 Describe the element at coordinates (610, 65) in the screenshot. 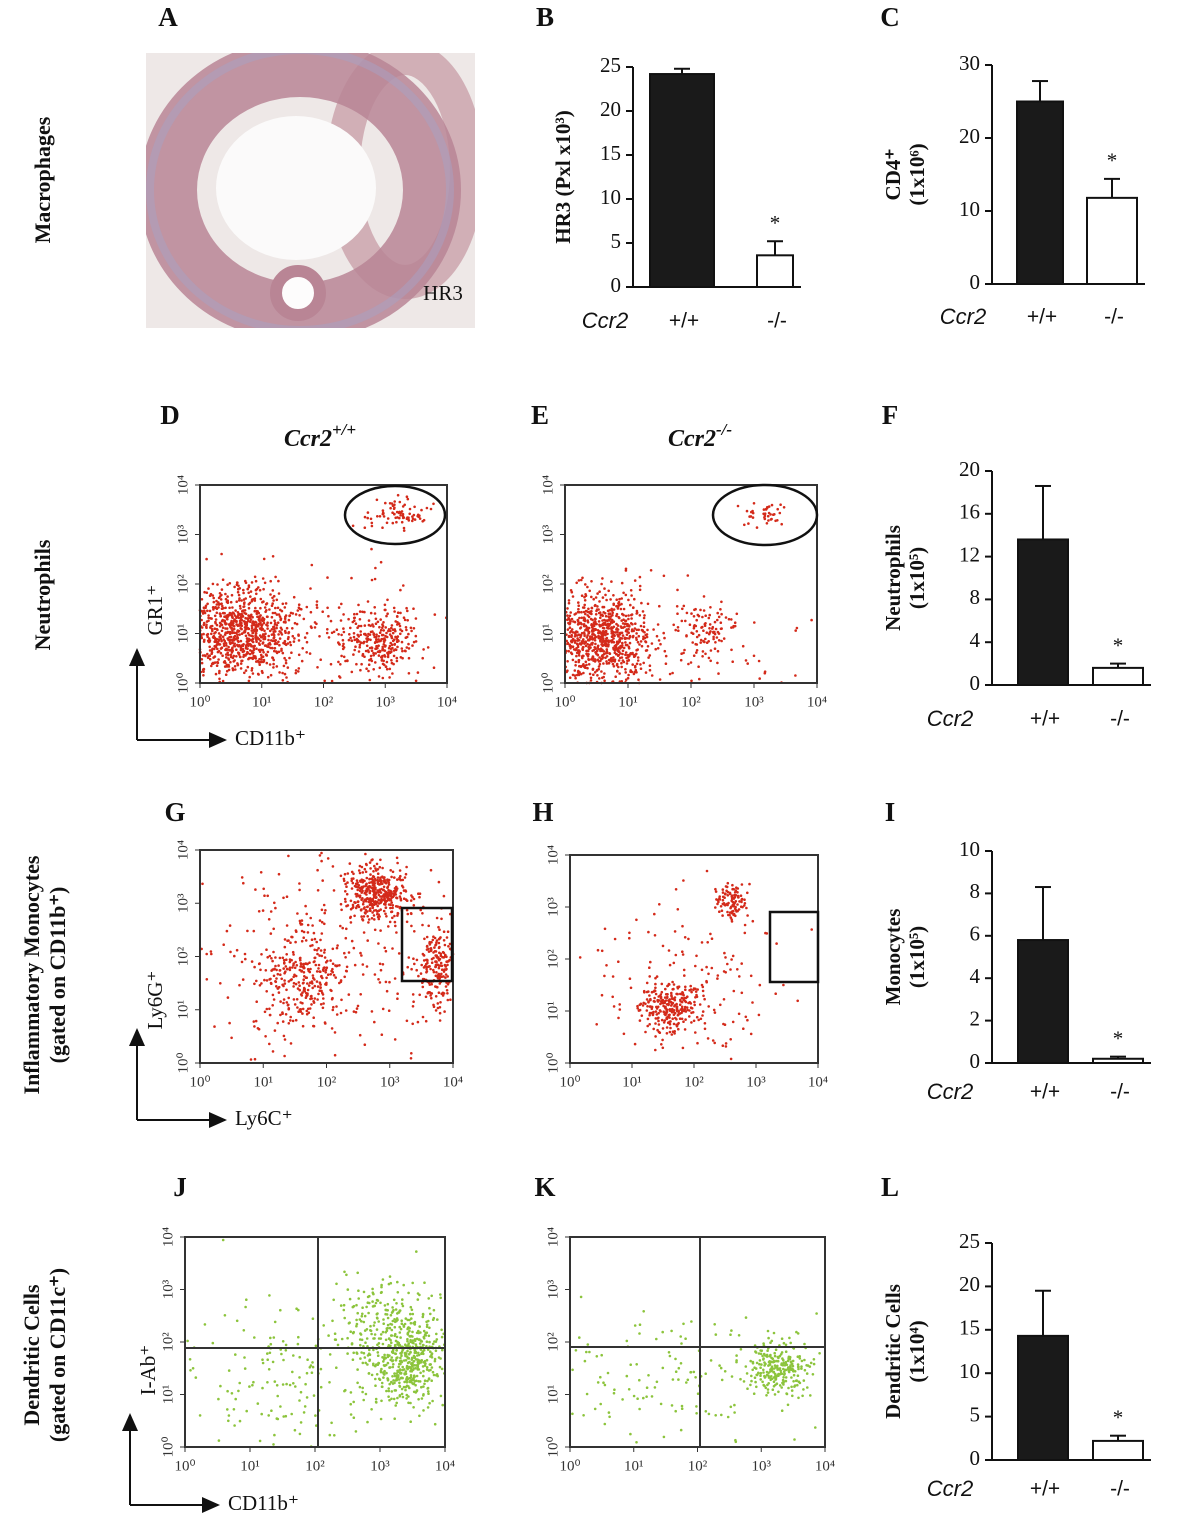

I see `y-tick-label: 25` at that location.